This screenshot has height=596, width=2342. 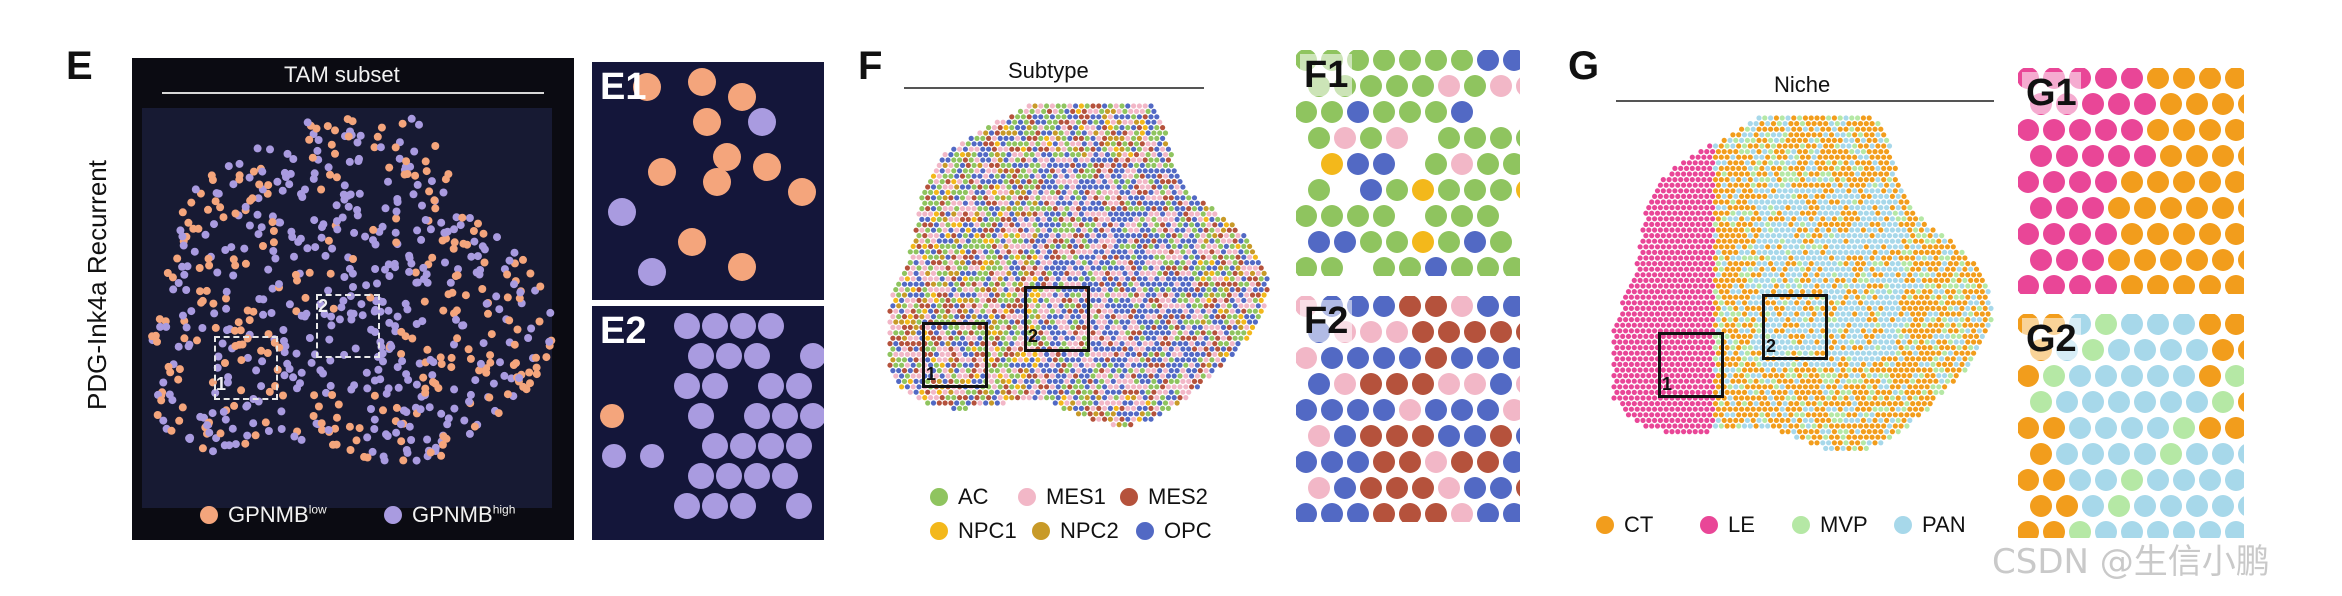 I want to click on legend-f: AC MES1 MES2 NPC1 NPC2 OPC, so click(x=1090, y=519).